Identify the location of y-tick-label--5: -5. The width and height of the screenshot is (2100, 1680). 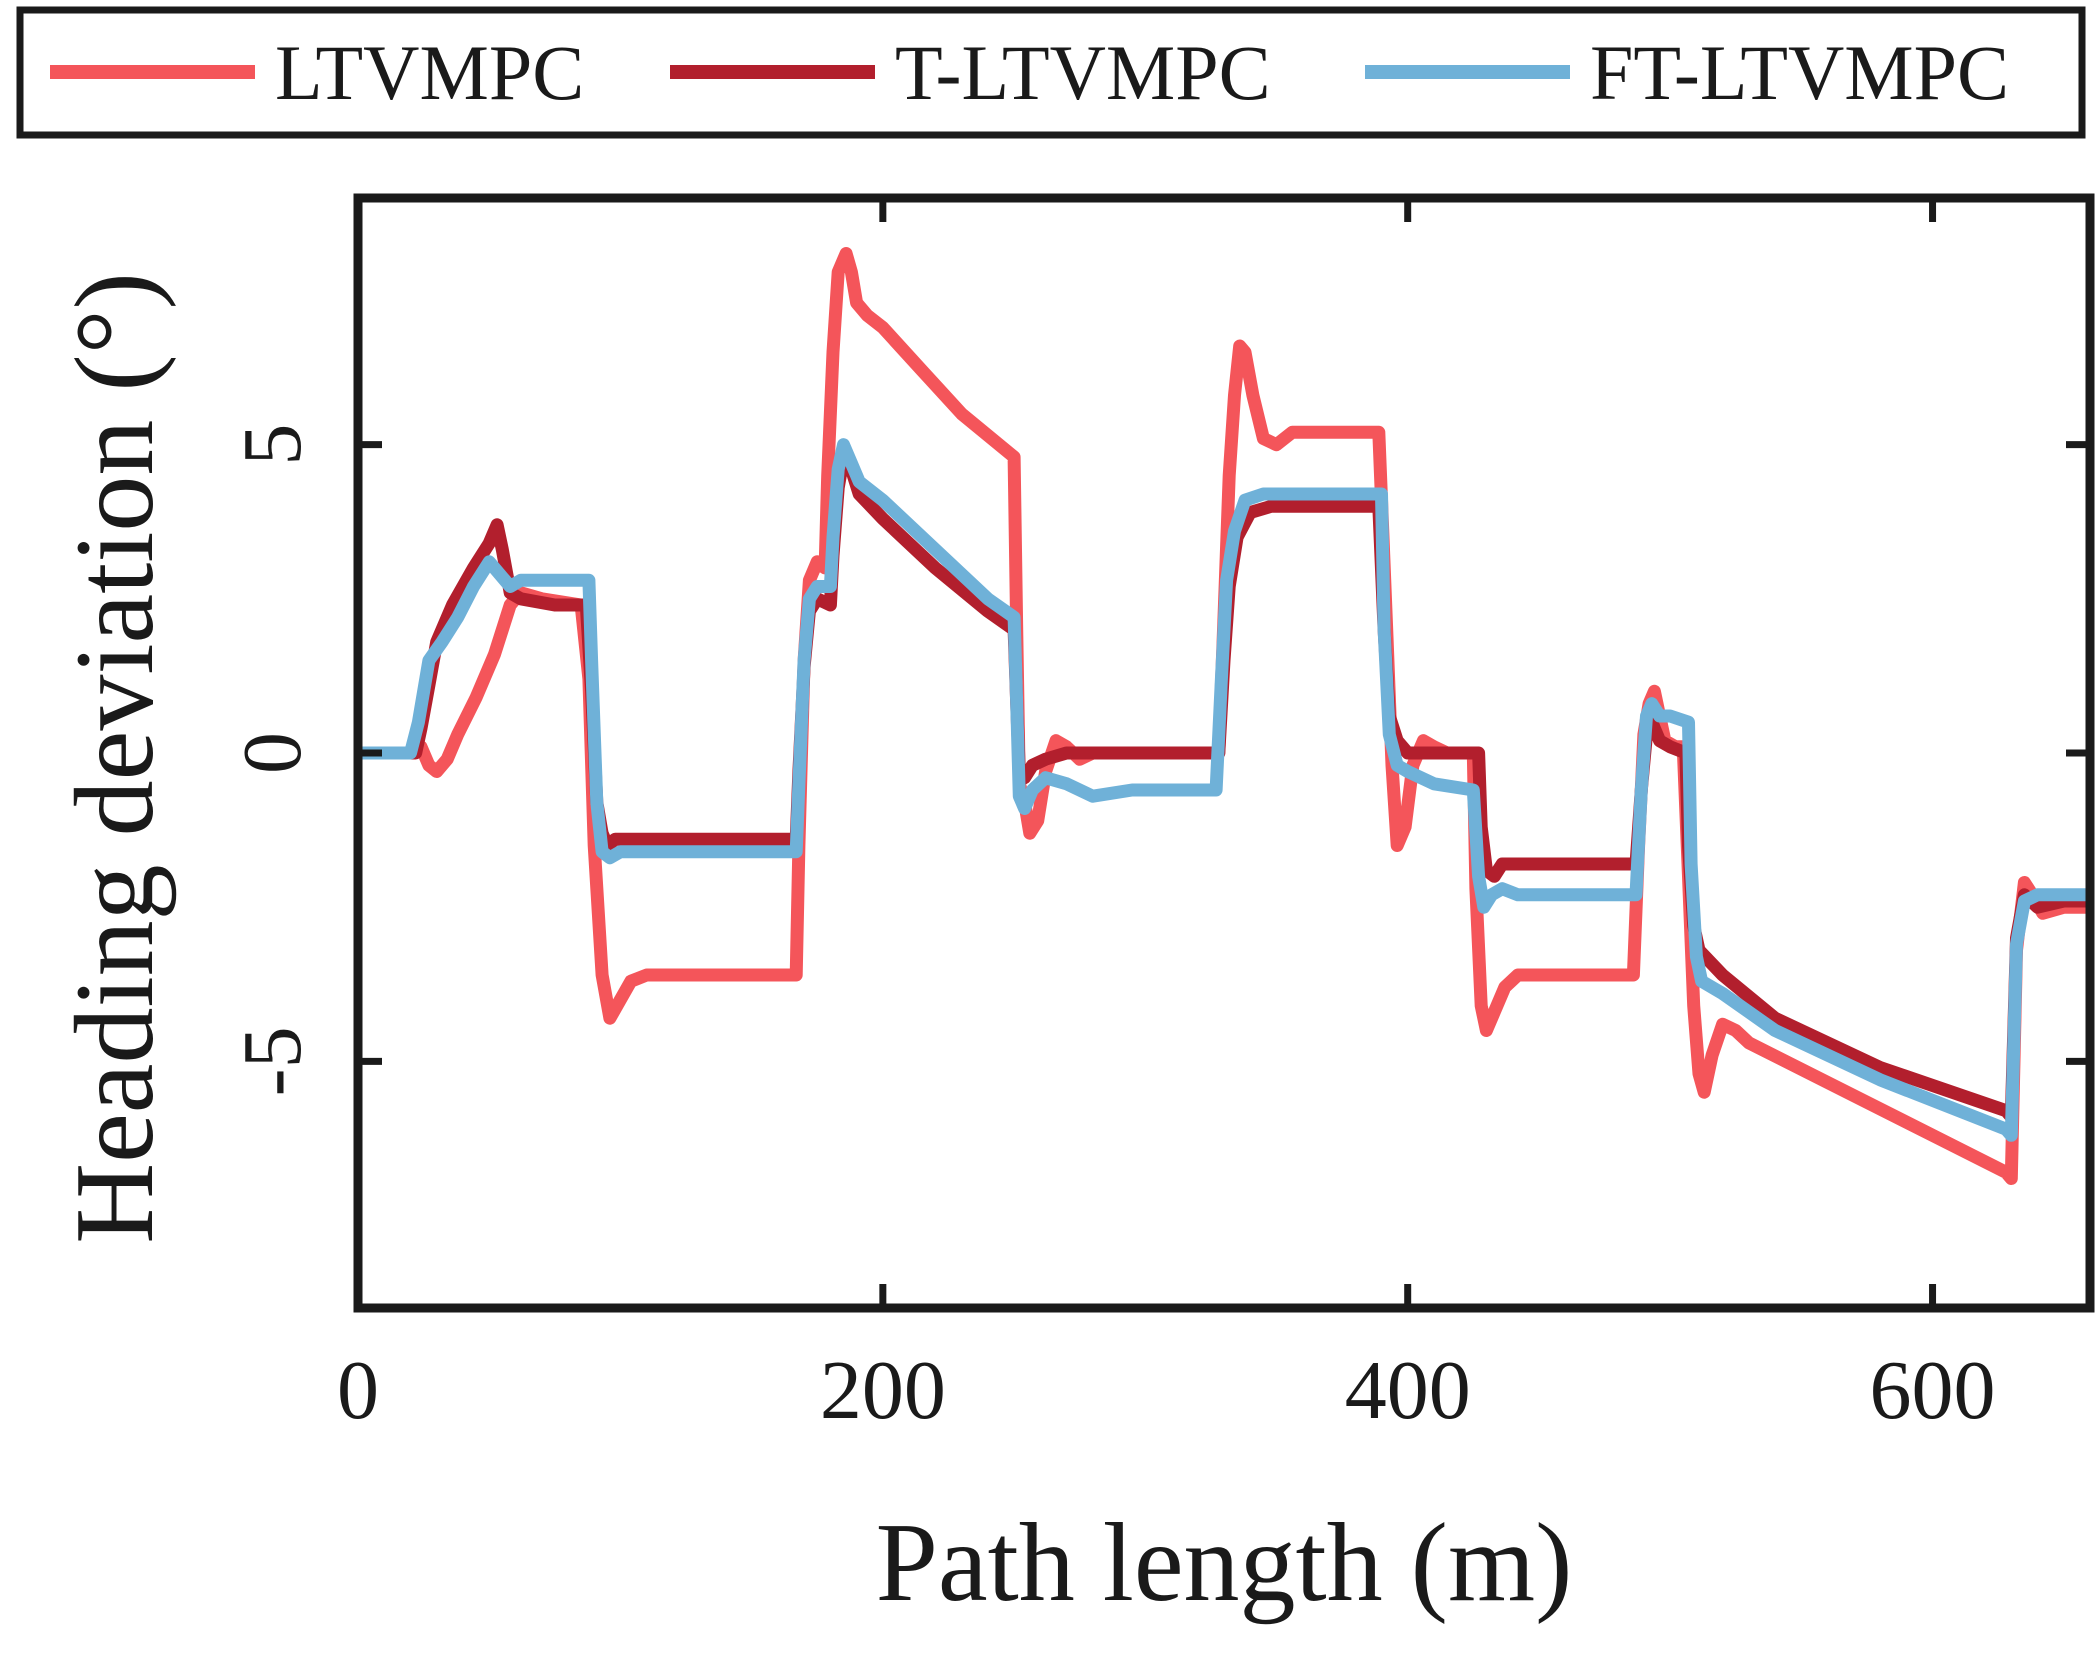
(272, 1061).